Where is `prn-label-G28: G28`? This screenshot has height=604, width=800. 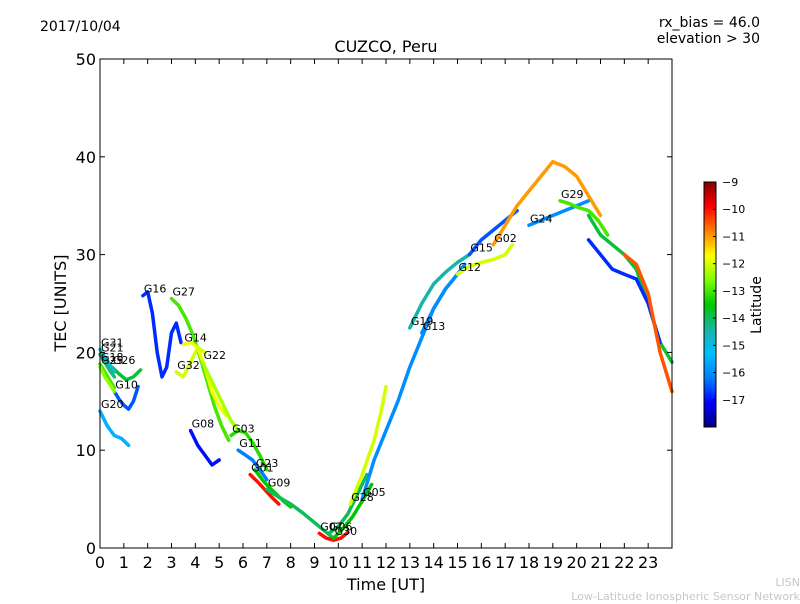
prn-label-G28: G28 is located at coordinates (362, 497).